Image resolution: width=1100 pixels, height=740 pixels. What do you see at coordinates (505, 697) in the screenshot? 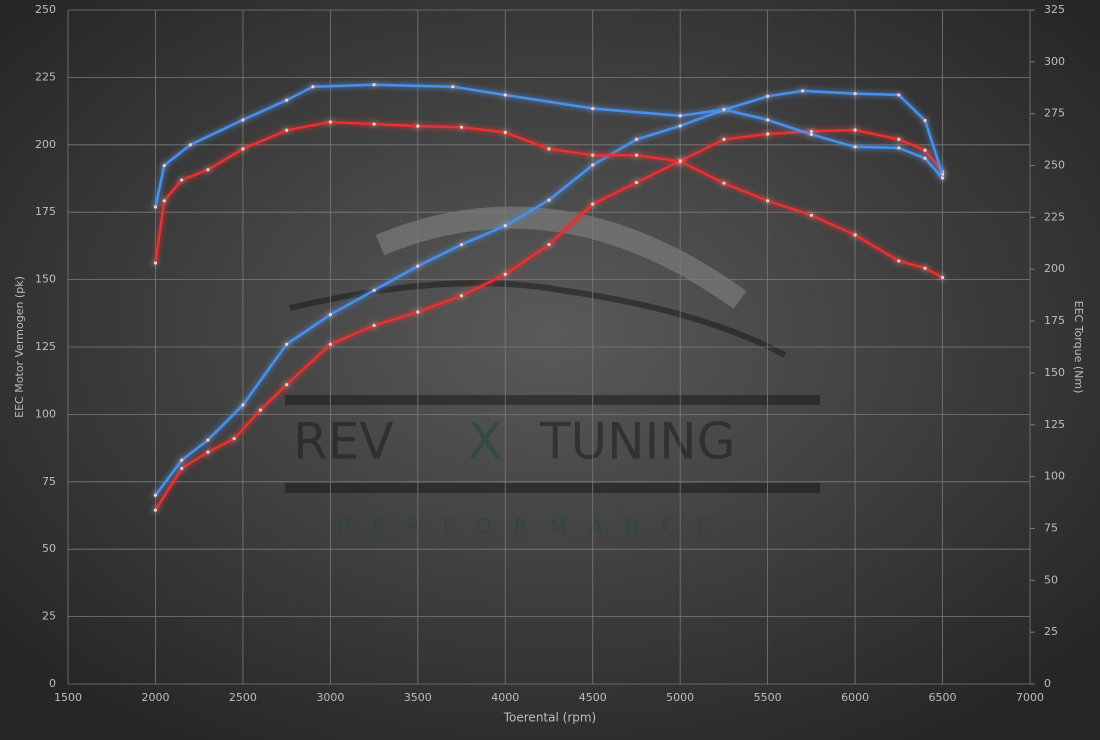
I see `x-tick-label: 4000` at bounding box center [505, 697].